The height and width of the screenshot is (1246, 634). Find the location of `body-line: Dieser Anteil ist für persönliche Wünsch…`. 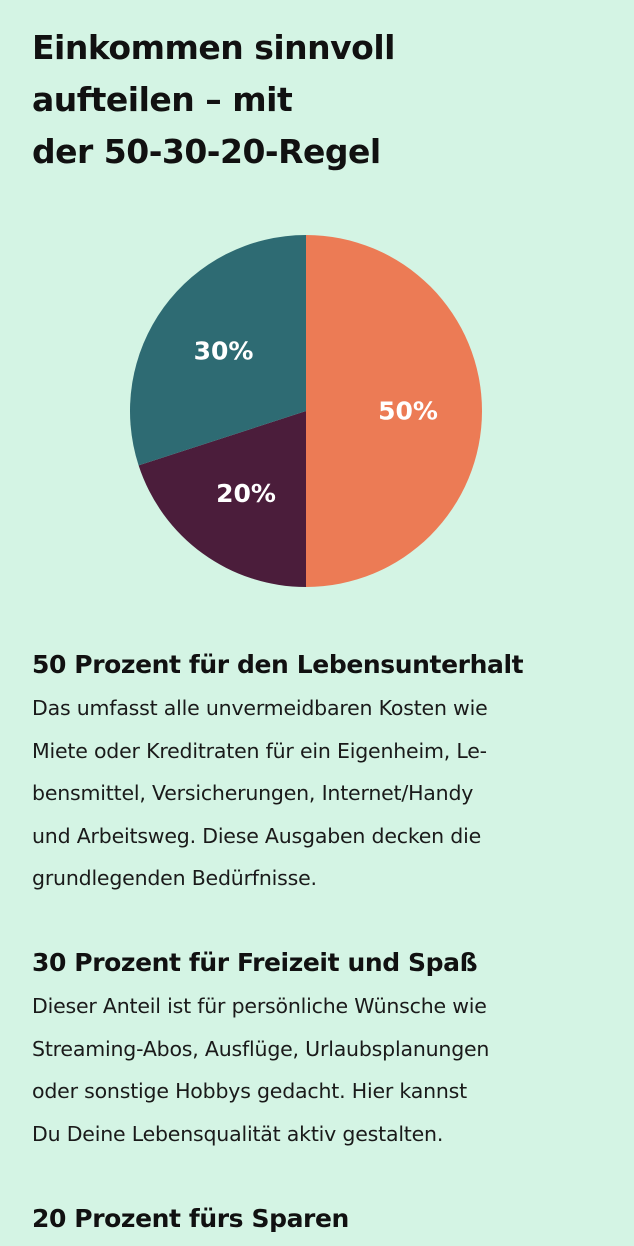

body-line: Dieser Anteil ist für persönliche Wünsch… is located at coordinates (259, 1006).